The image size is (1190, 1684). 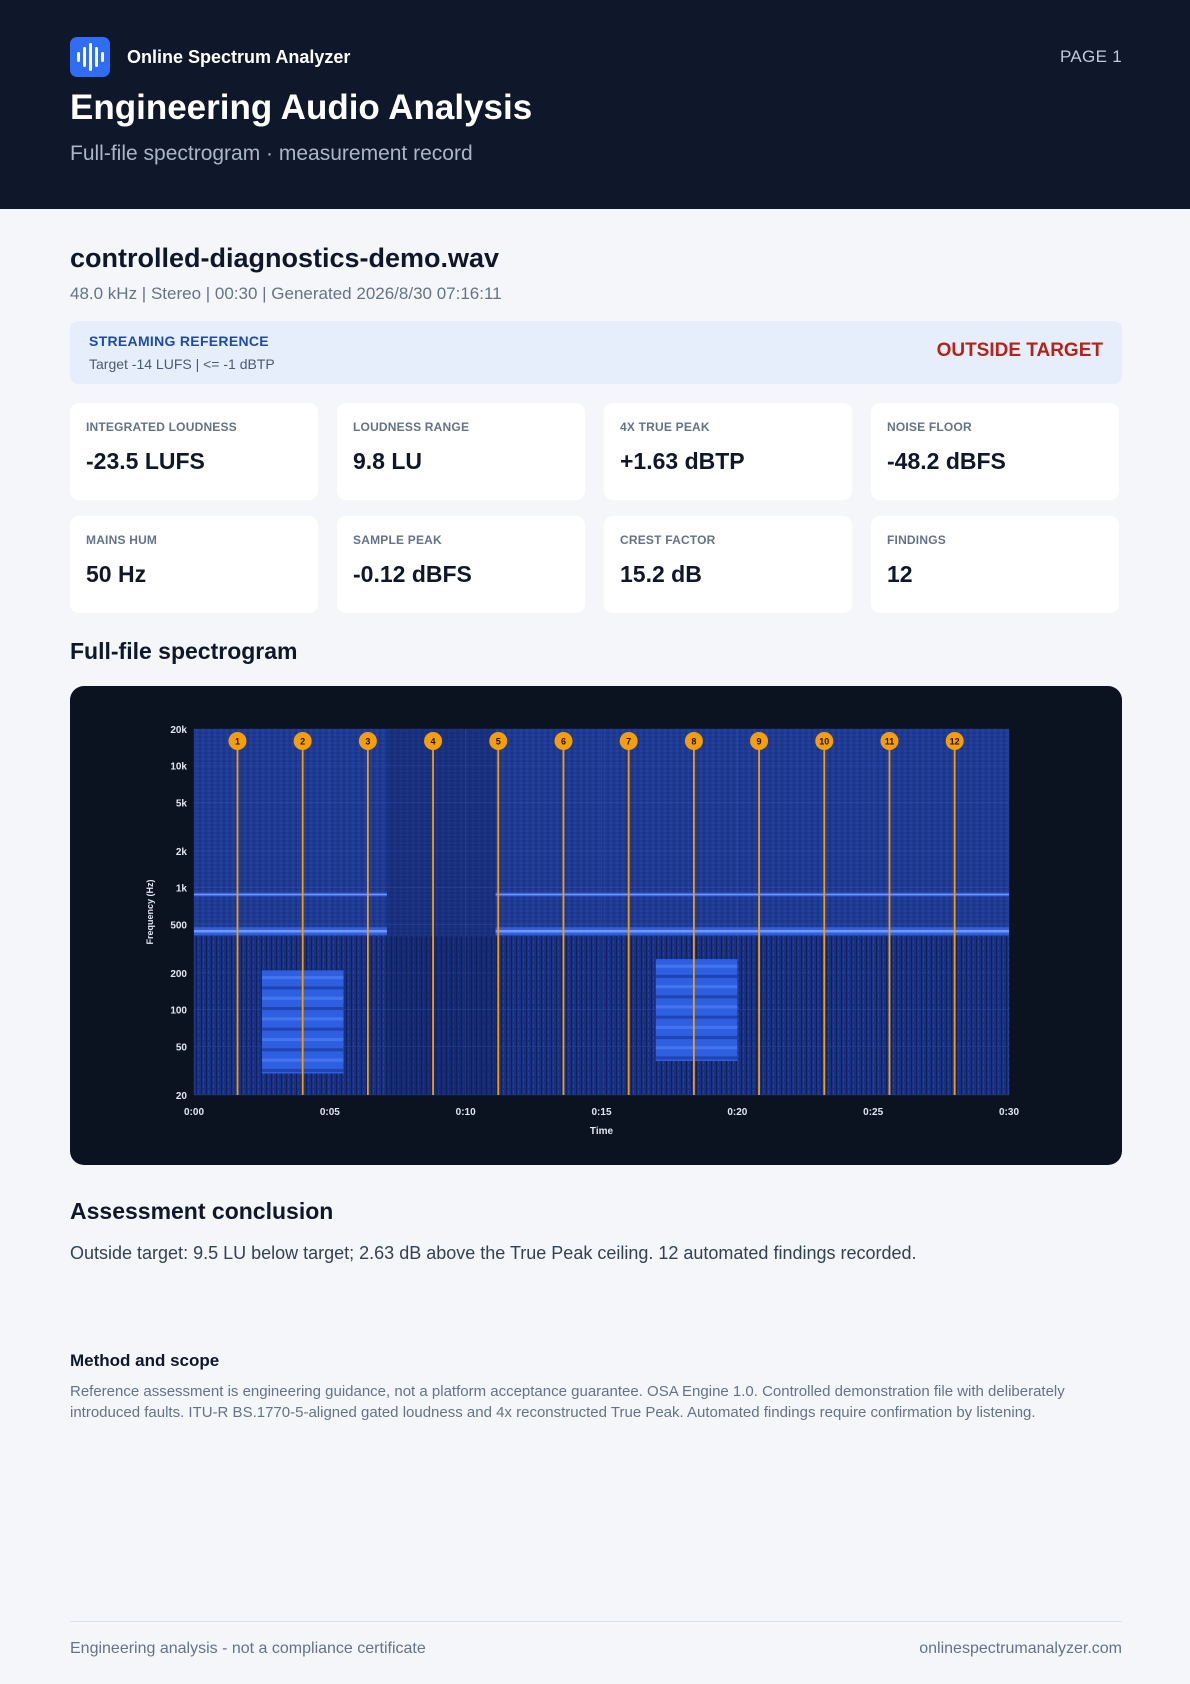 What do you see at coordinates (900, 574) in the screenshot?
I see `metric-value: 12` at bounding box center [900, 574].